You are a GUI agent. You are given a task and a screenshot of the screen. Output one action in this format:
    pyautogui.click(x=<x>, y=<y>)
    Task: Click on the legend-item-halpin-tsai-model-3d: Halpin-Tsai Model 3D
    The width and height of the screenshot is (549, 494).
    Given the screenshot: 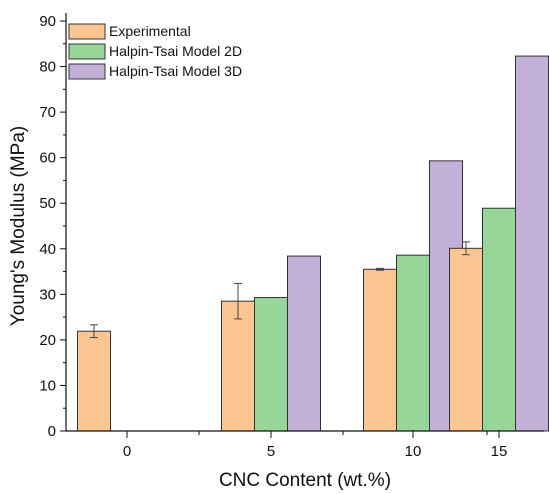 What is the action you would take?
    pyautogui.click(x=155, y=71)
    